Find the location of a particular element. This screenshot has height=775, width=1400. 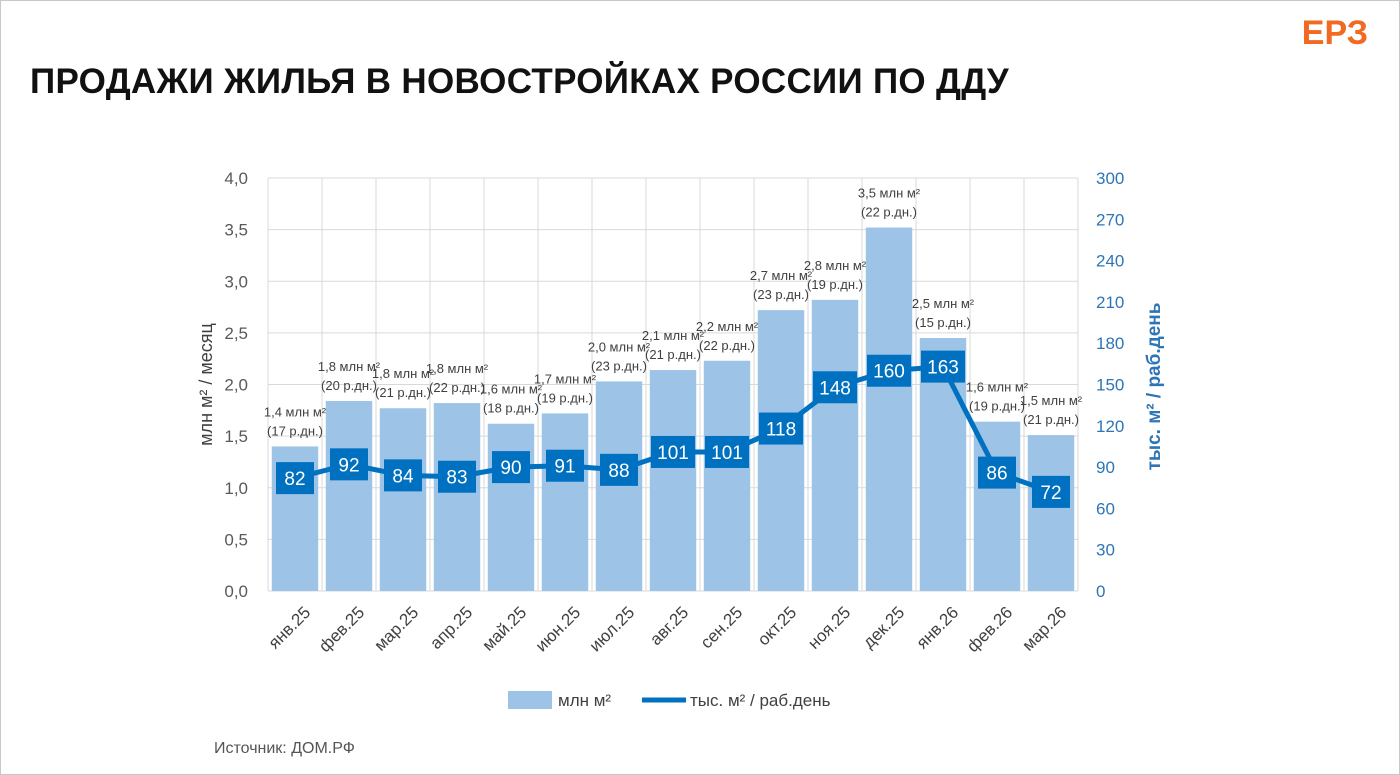

y2-tick-label: 180 is located at coordinates (1110, 343).